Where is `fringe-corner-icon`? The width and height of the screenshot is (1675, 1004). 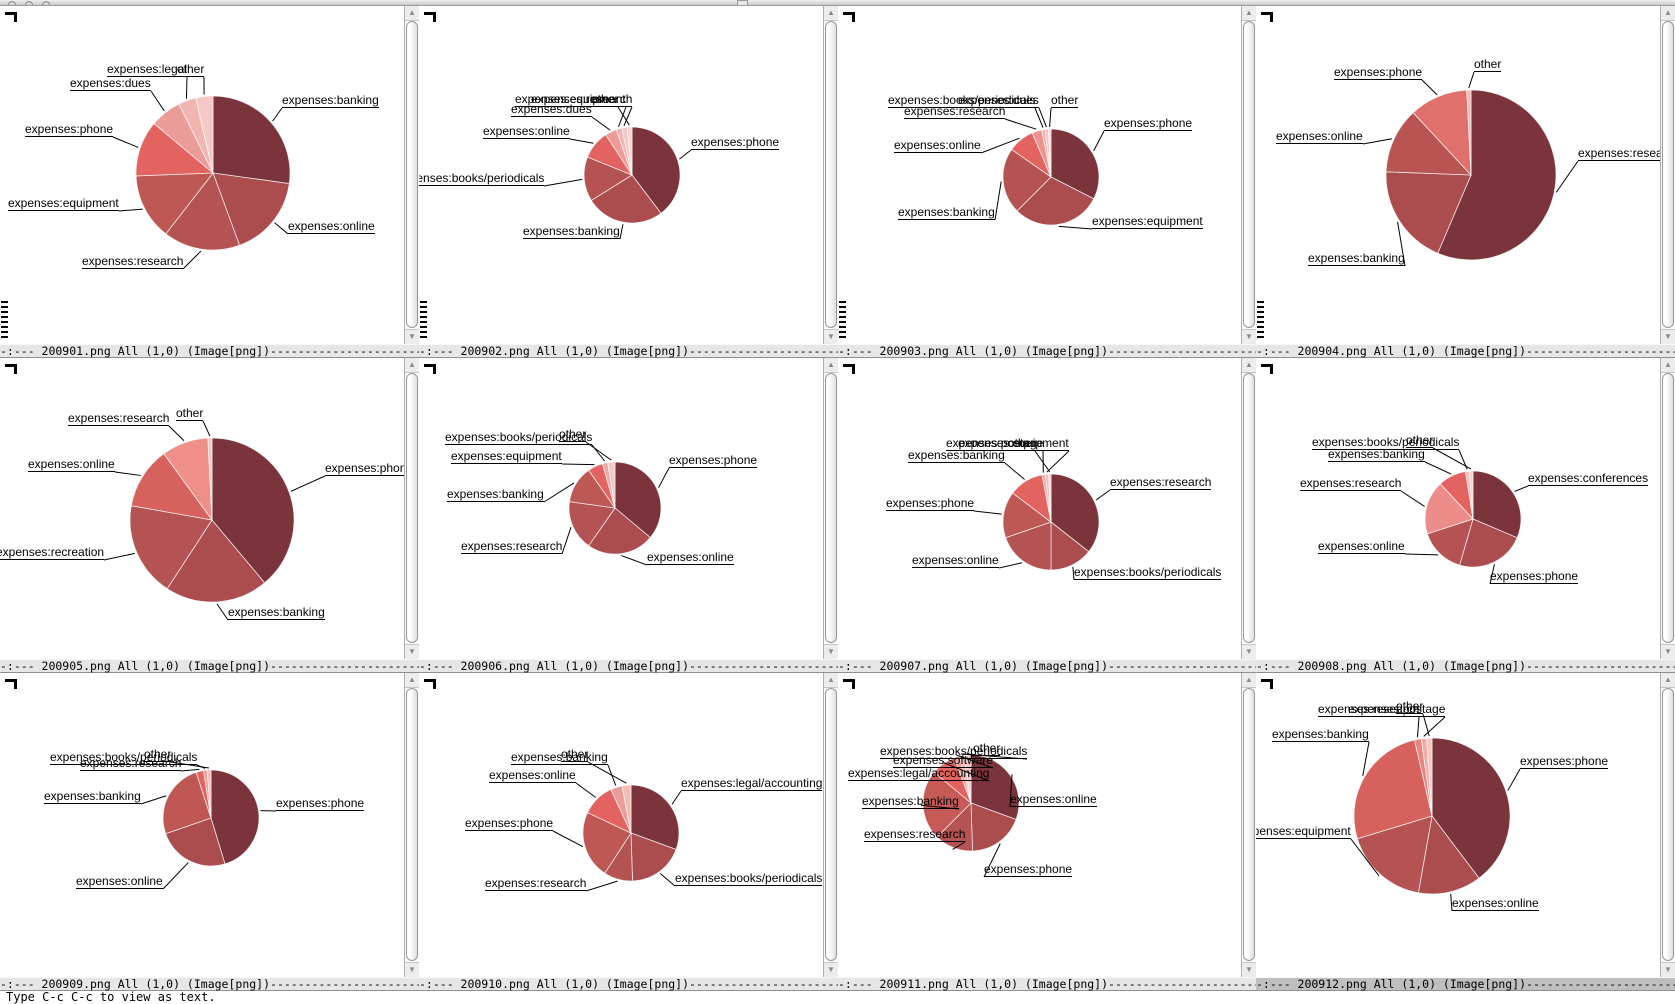 fringe-corner-icon is located at coordinates (1267, 684).